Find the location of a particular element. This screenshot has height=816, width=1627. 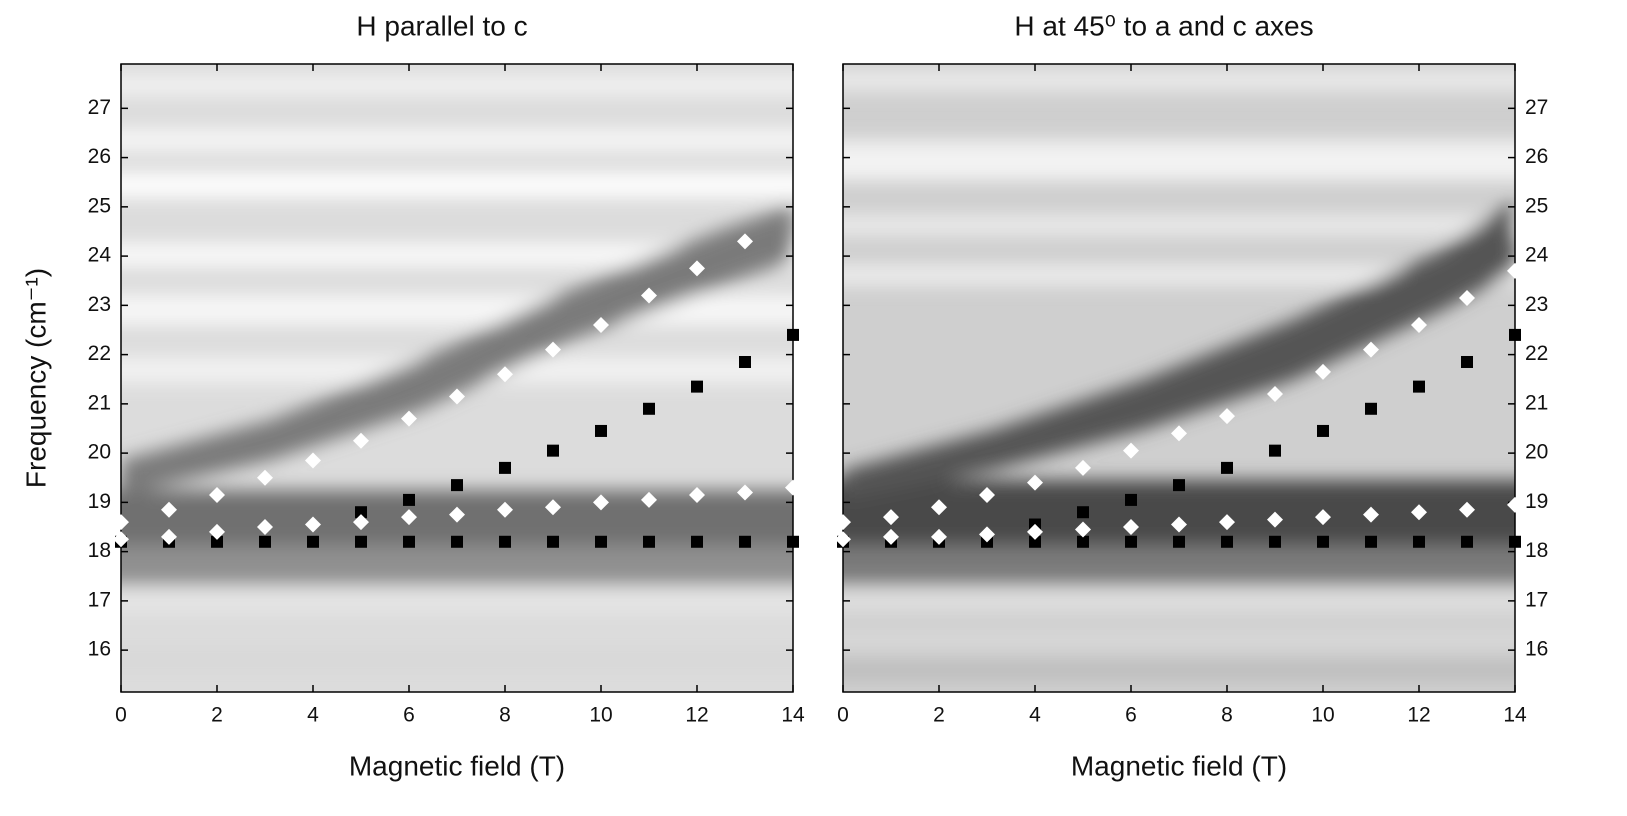

y-tick-label: 22 is located at coordinates (1536, 353).